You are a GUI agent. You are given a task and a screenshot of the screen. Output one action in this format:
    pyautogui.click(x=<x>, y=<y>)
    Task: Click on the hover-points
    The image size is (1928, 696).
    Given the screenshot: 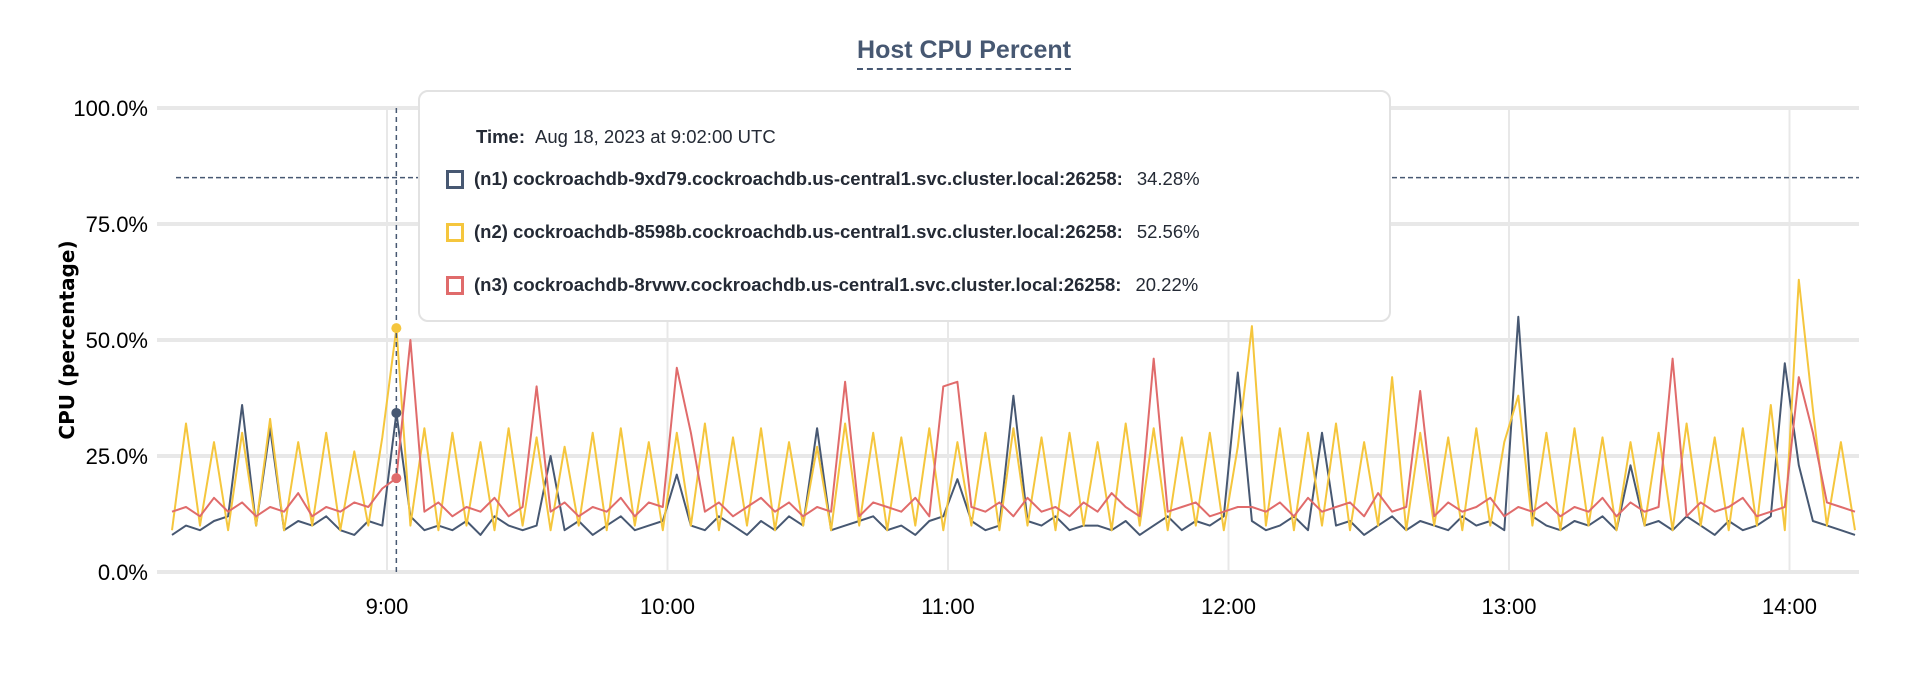 What is the action you would take?
    pyautogui.click(x=396, y=403)
    